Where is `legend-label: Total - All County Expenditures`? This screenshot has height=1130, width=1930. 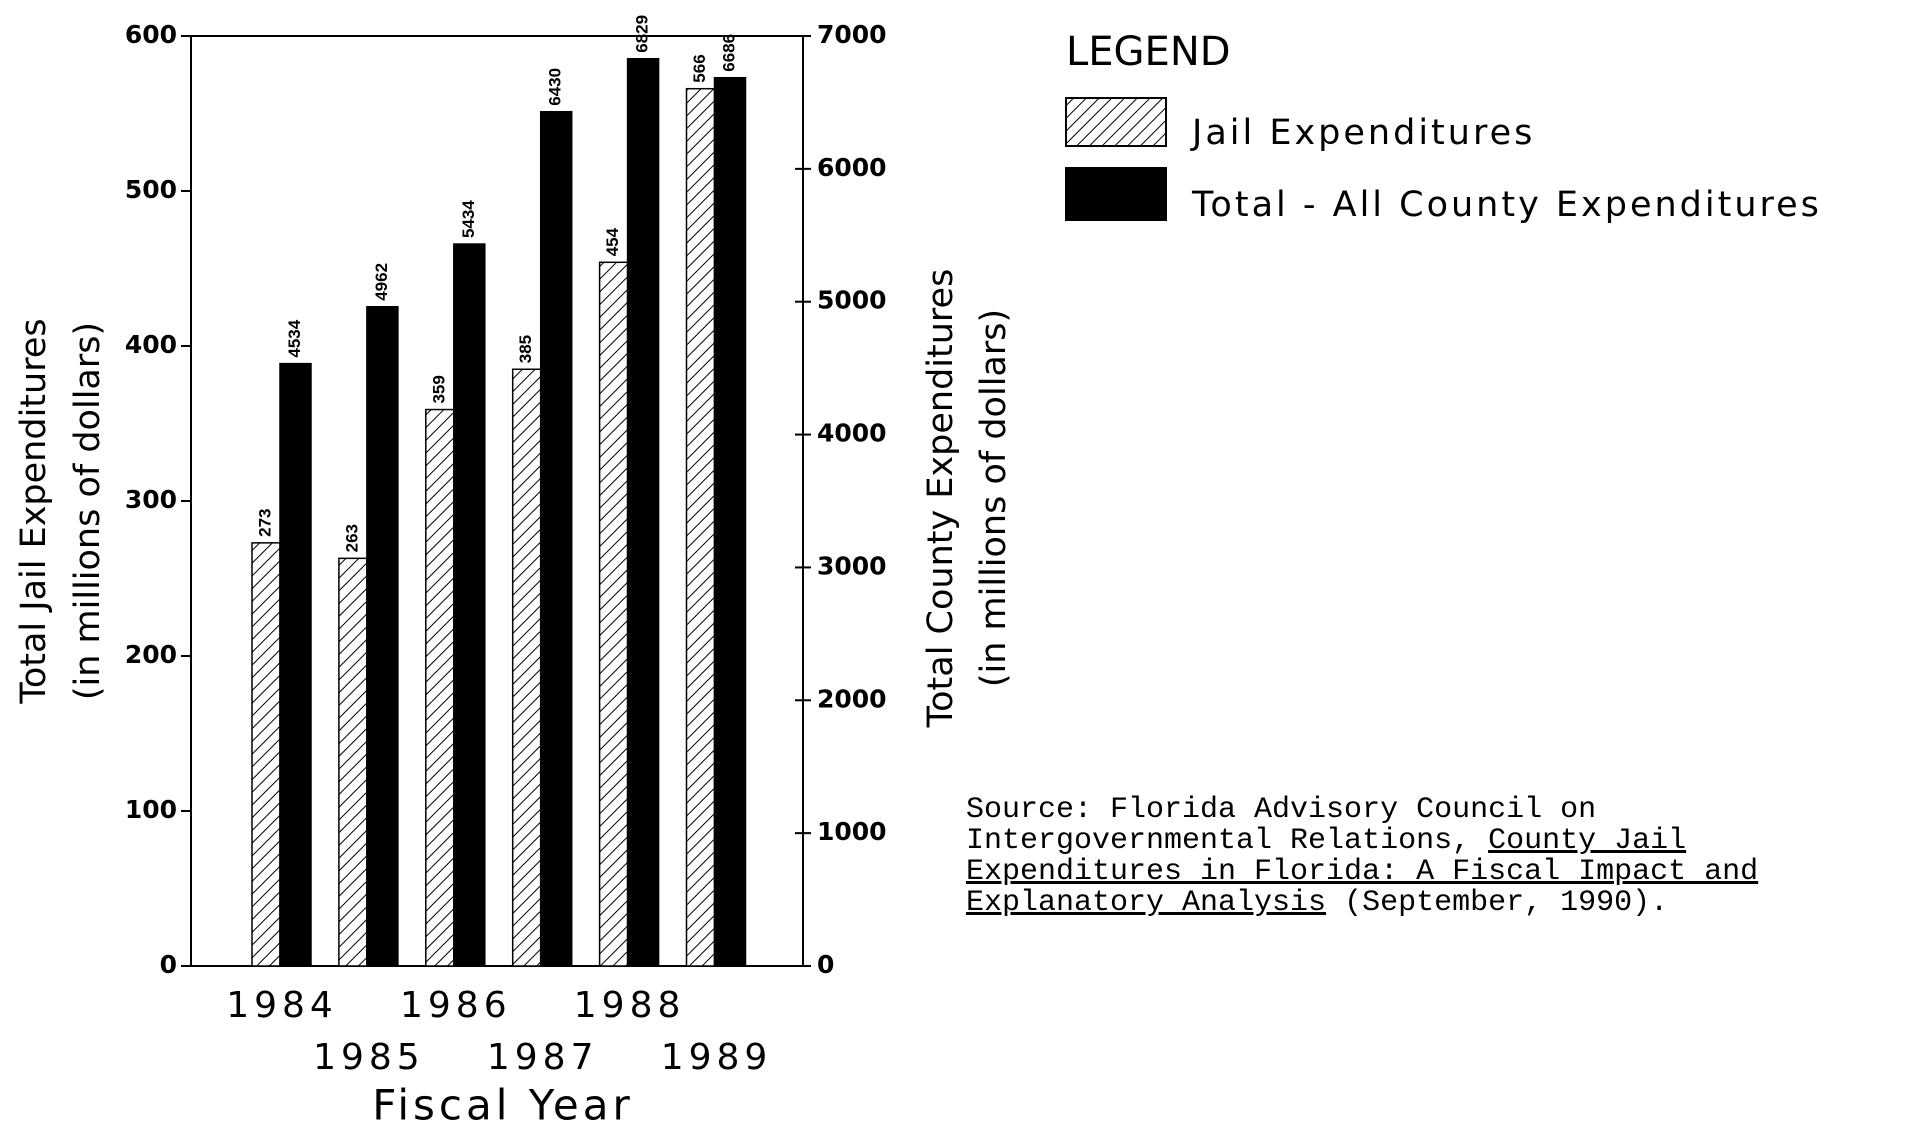 legend-label: Total - All County Expenditures is located at coordinates (1506, 205).